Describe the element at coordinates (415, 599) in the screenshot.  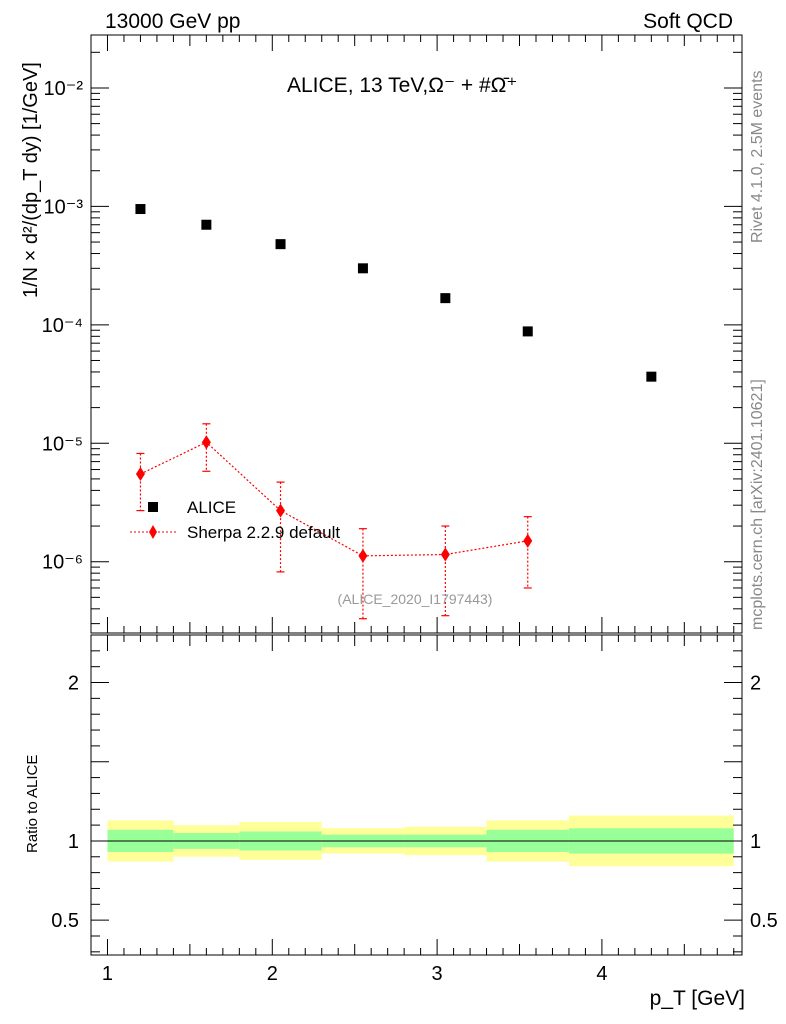
I see `analysis-id: (ALICE_2020_I1797443)` at that location.